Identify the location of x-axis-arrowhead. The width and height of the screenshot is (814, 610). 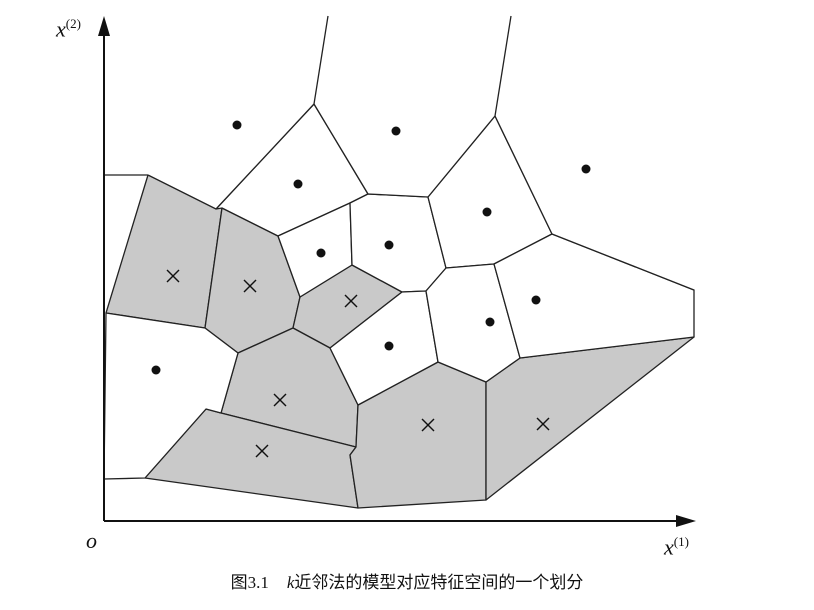
(686, 521).